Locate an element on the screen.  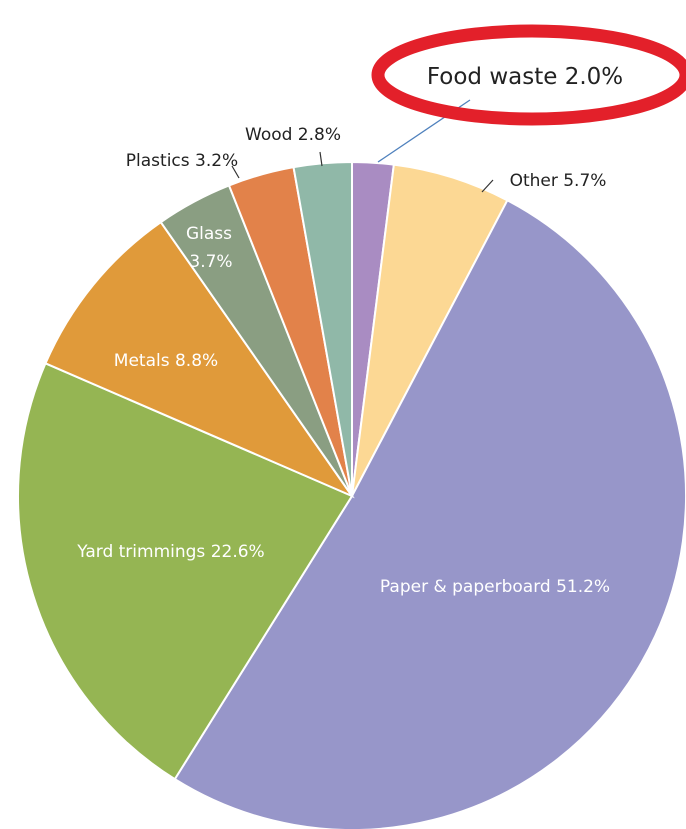
food-waste-callout: Food waste 2.0% is located at coordinates (528, 75).